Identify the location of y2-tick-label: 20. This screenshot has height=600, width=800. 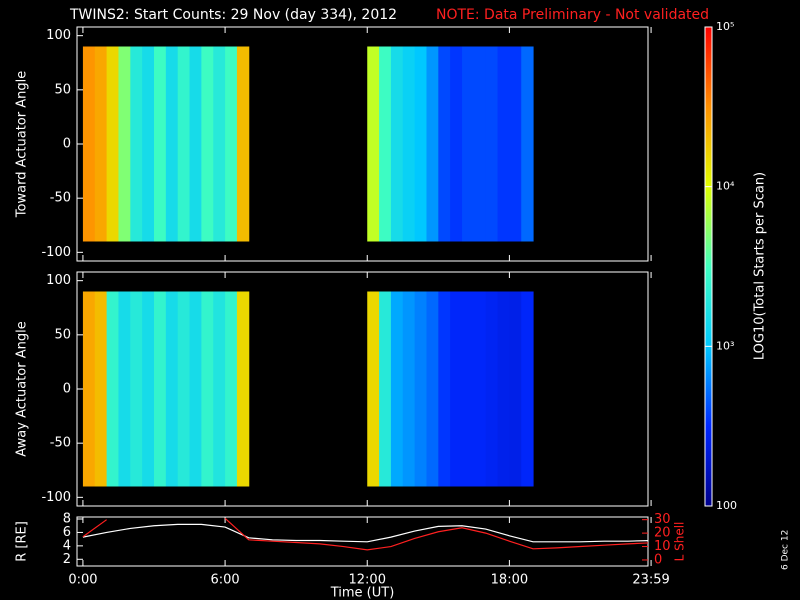
(662, 533).